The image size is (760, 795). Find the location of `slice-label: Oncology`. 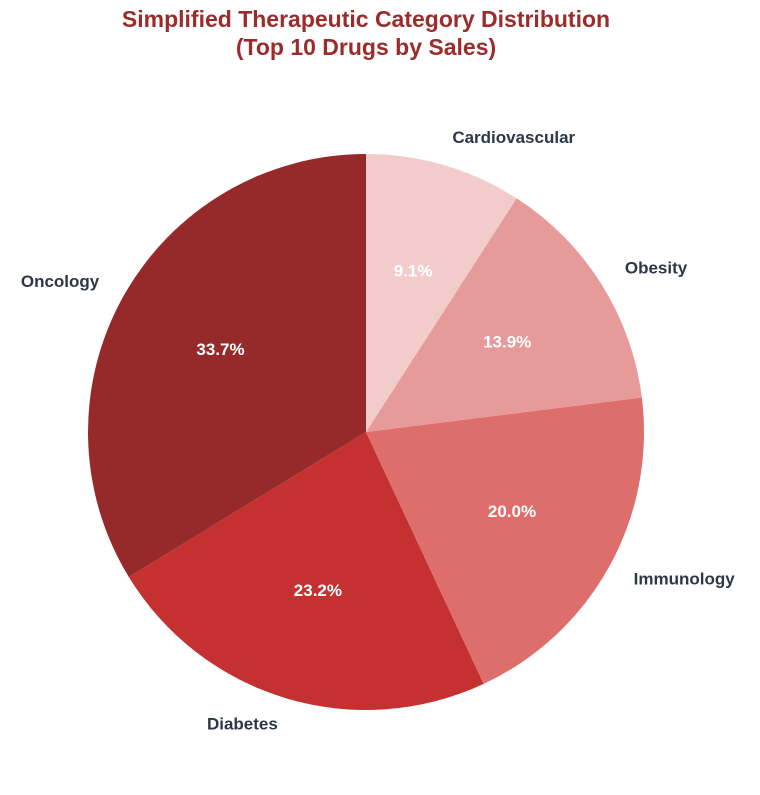

slice-label: Oncology is located at coordinates (60, 281).